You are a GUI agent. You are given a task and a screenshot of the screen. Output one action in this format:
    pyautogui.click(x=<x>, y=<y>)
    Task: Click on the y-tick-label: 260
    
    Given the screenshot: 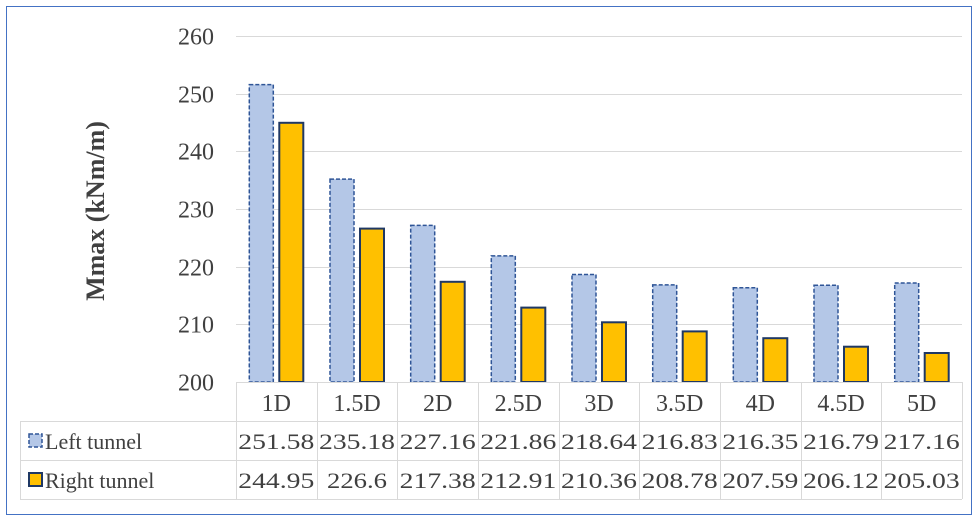 What is the action you would take?
    pyautogui.click(x=196, y=38)
    